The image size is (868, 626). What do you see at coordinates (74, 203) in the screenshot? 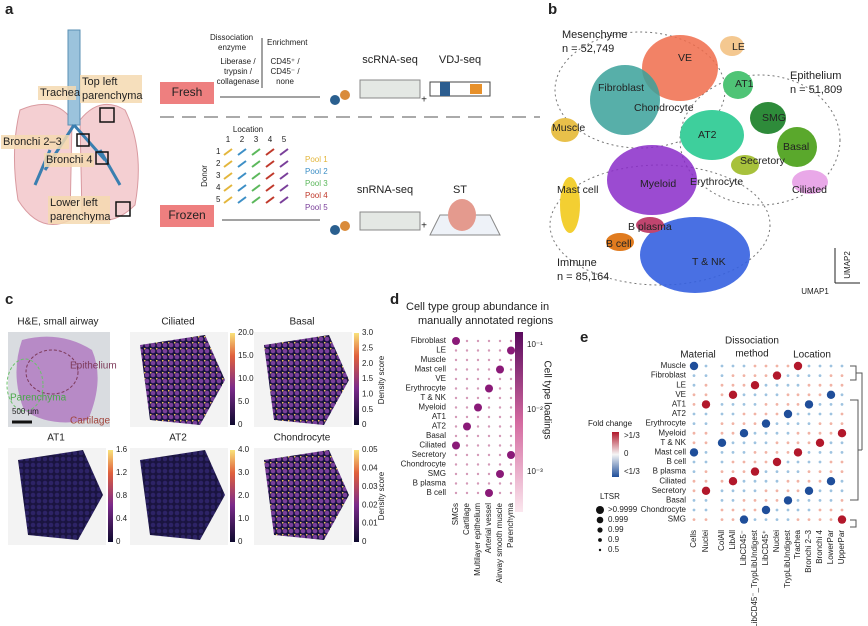
I see `region-label: Lower left` at bounding box center [74, 203].